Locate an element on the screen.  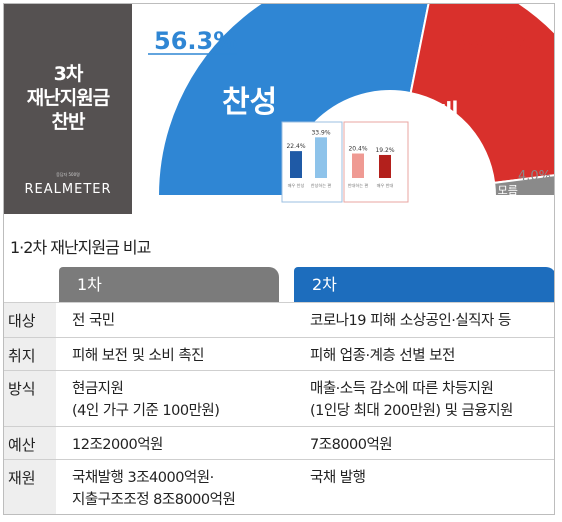
cell-round-1: 피해 보전 및 소비 촉진 is located at coordinates (179, 352).